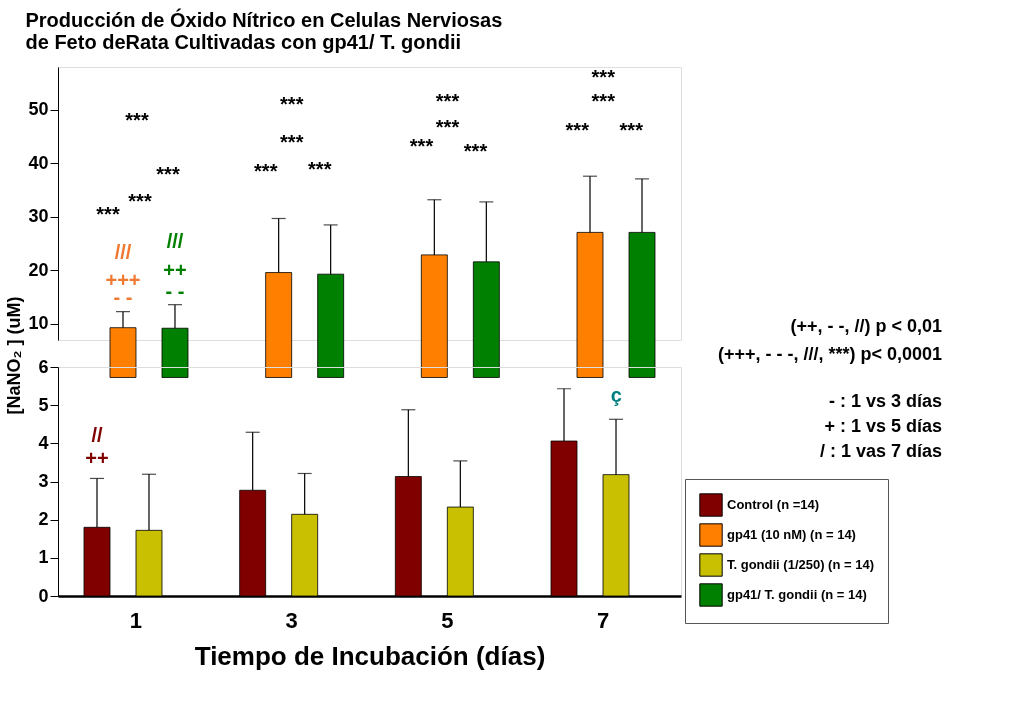 This screenshot has height=716, width=1018. Describe the element at coordinates (883, 426) in the screenshot. I see `text: + : 1 vs 5 días` at that location.